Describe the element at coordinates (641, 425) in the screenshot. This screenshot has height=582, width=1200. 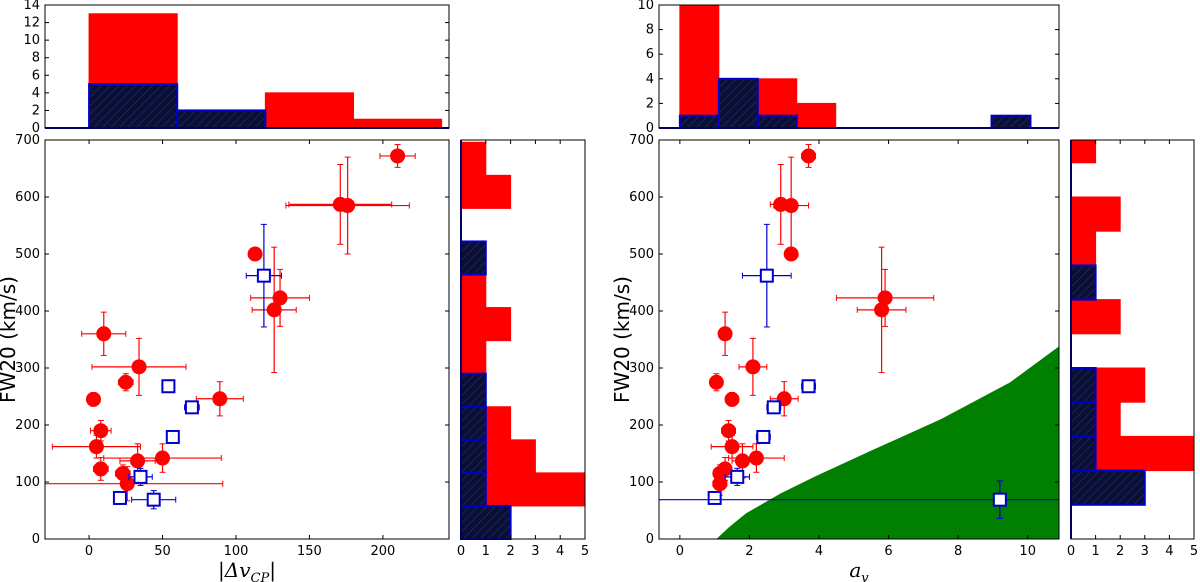
I see `y-tick-label: 200` at that location.